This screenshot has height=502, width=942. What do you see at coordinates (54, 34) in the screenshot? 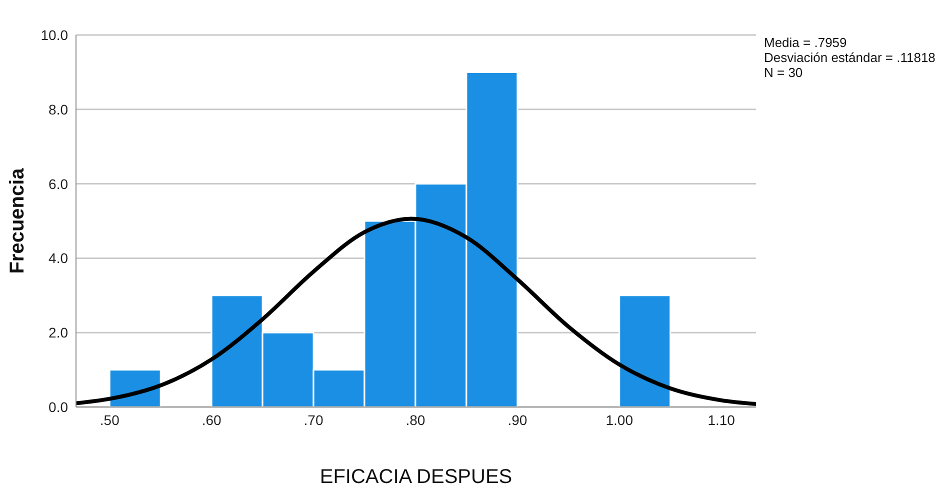
I see `y-tick-label: 10.0` at bounding box center [54, 34].